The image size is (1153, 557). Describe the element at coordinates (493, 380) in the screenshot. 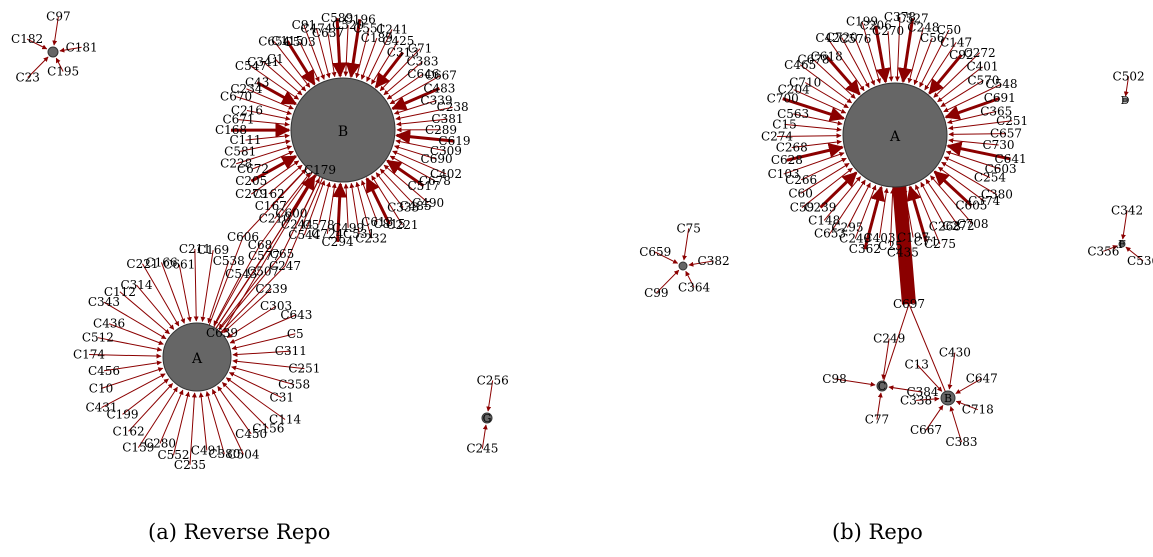

I see `node-label: C256` at that location.